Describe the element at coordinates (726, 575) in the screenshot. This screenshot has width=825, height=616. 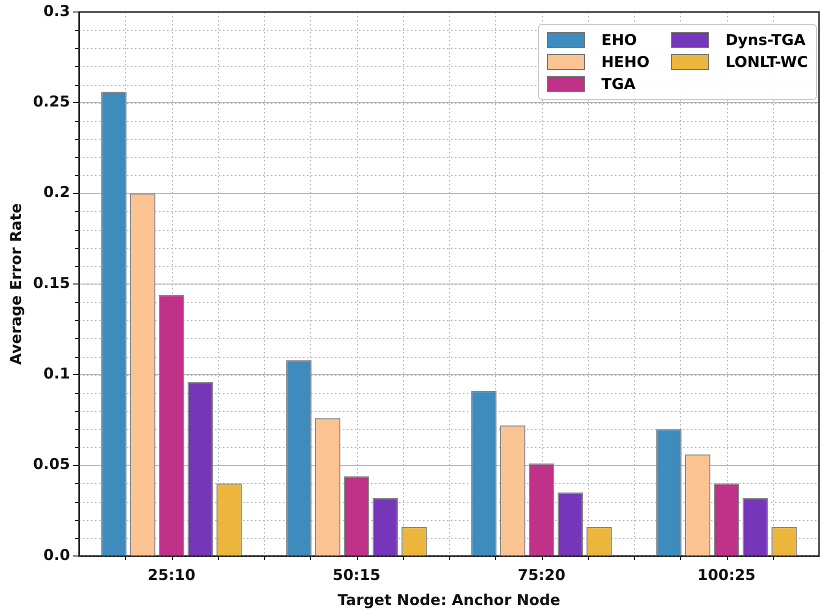
I see `x-tick-label: 100:25` at that location.